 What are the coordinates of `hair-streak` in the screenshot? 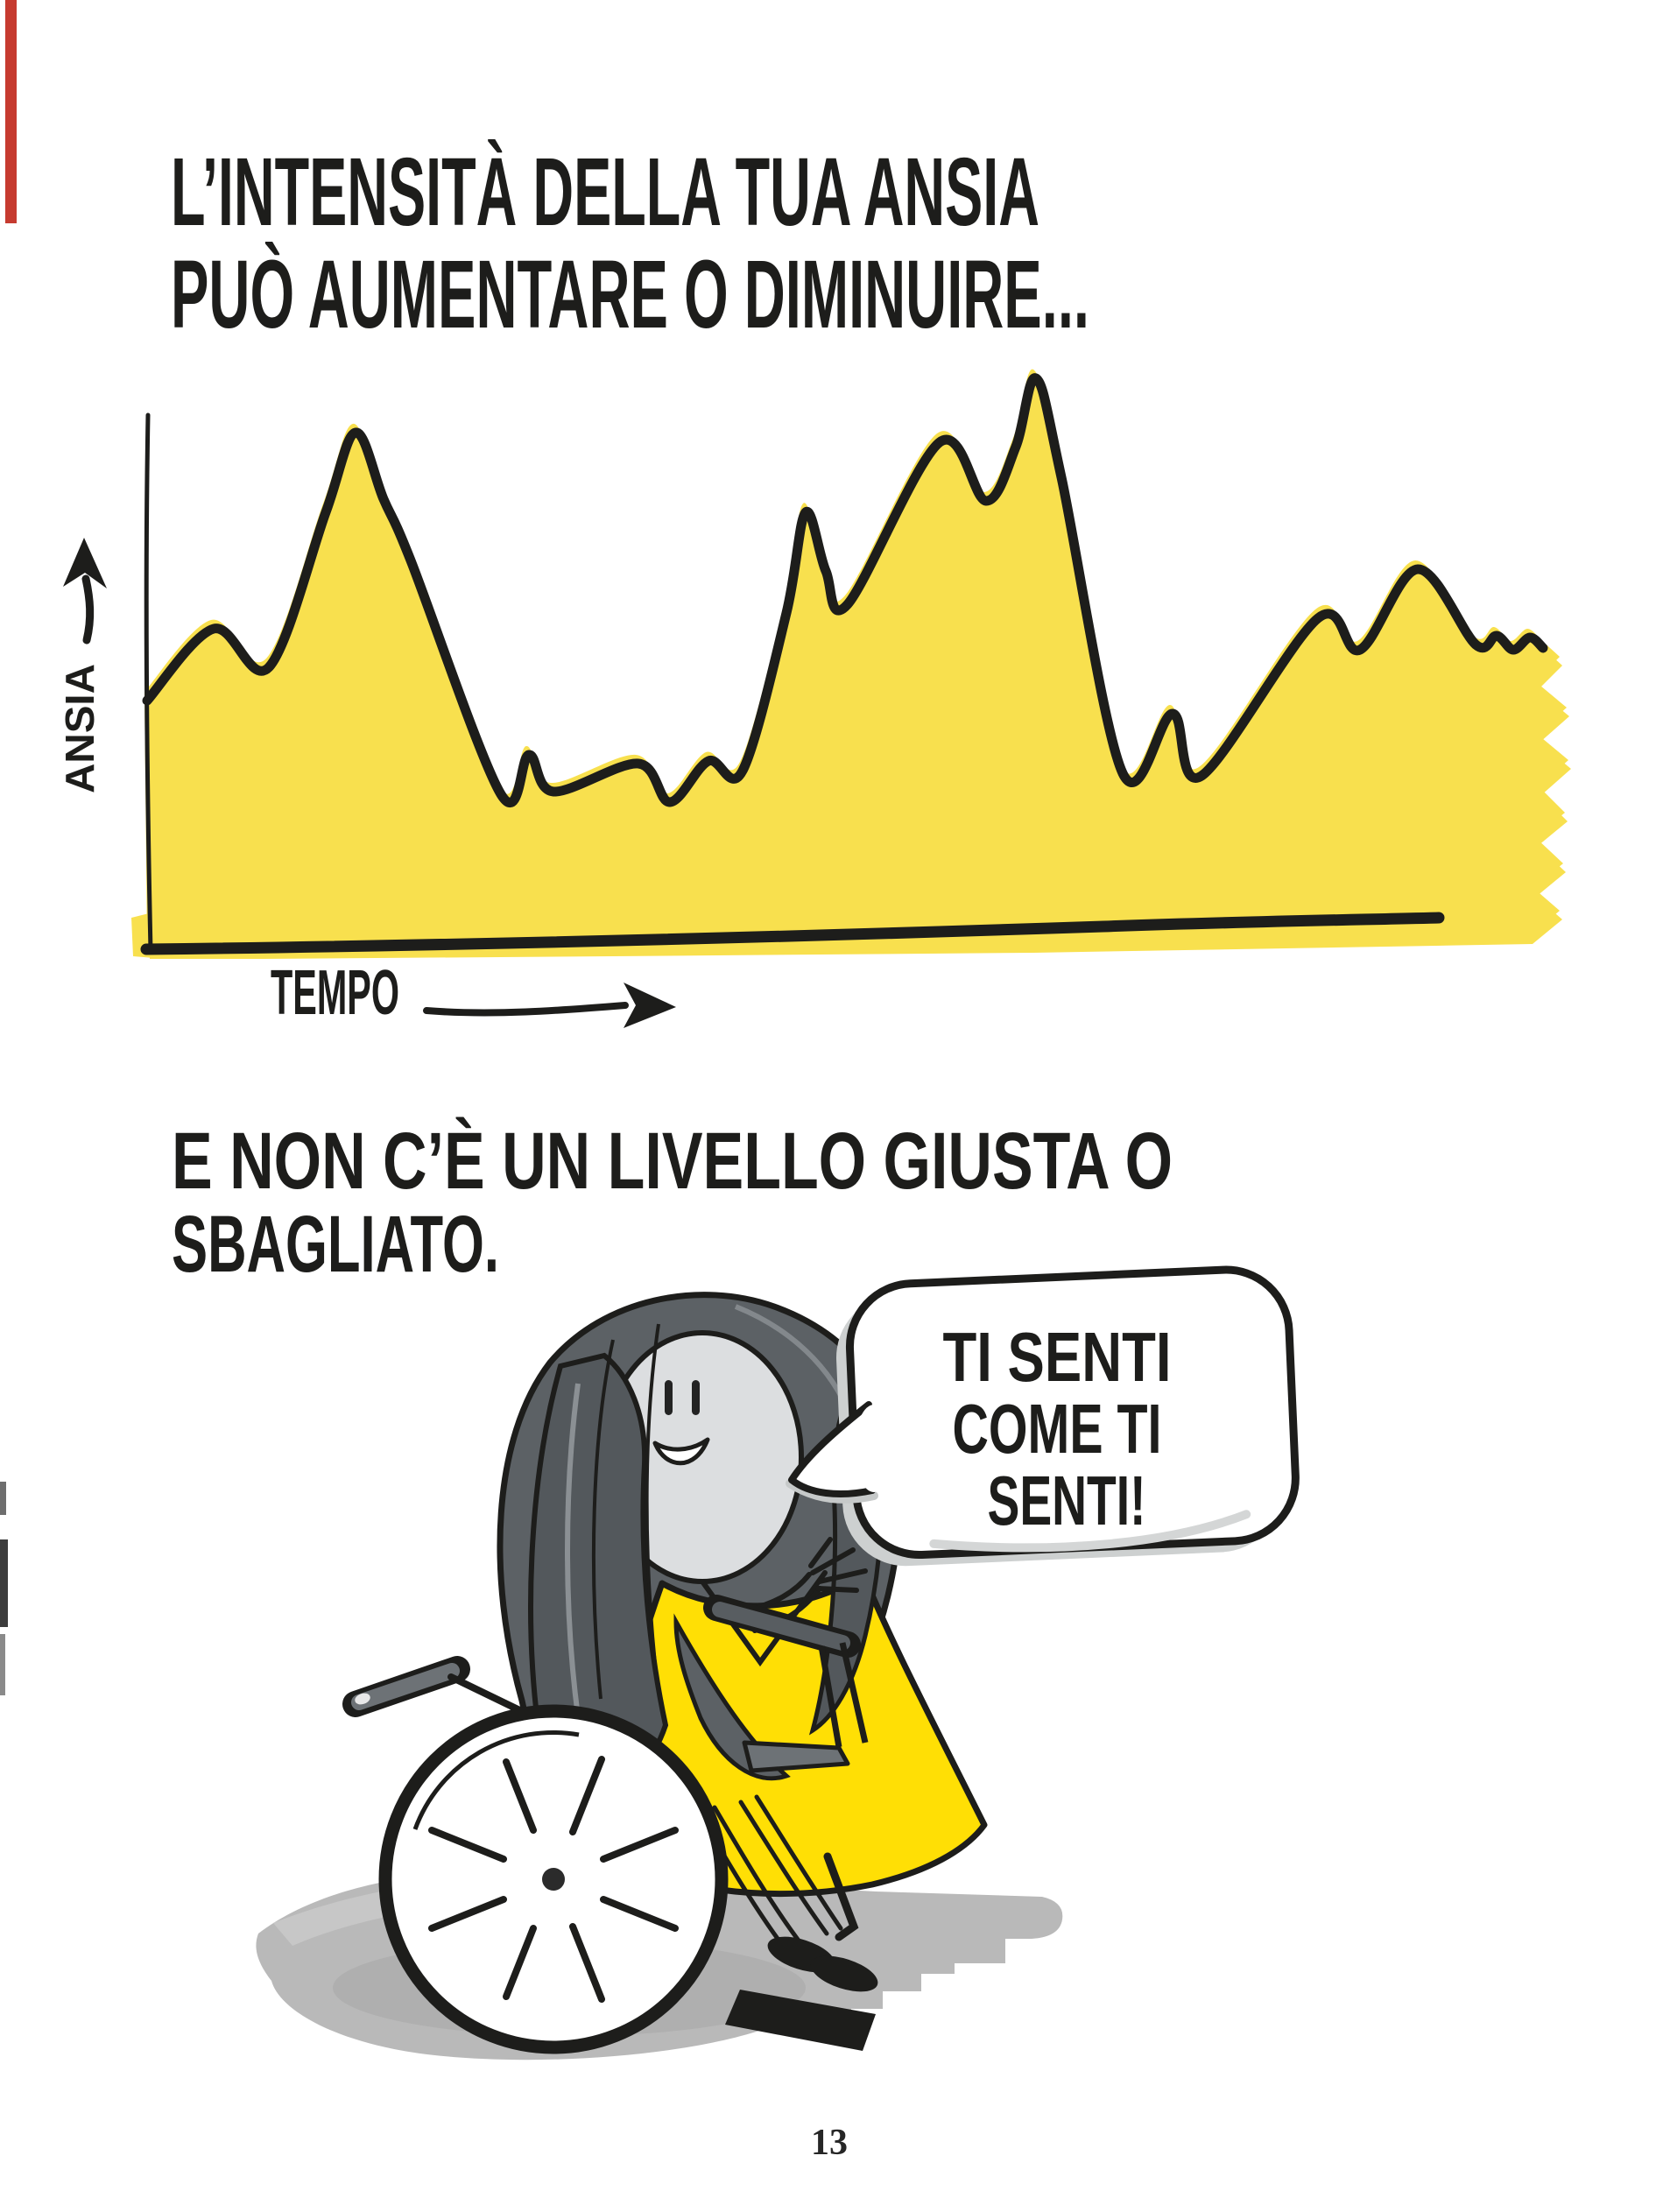 It's located at (573, 1550).